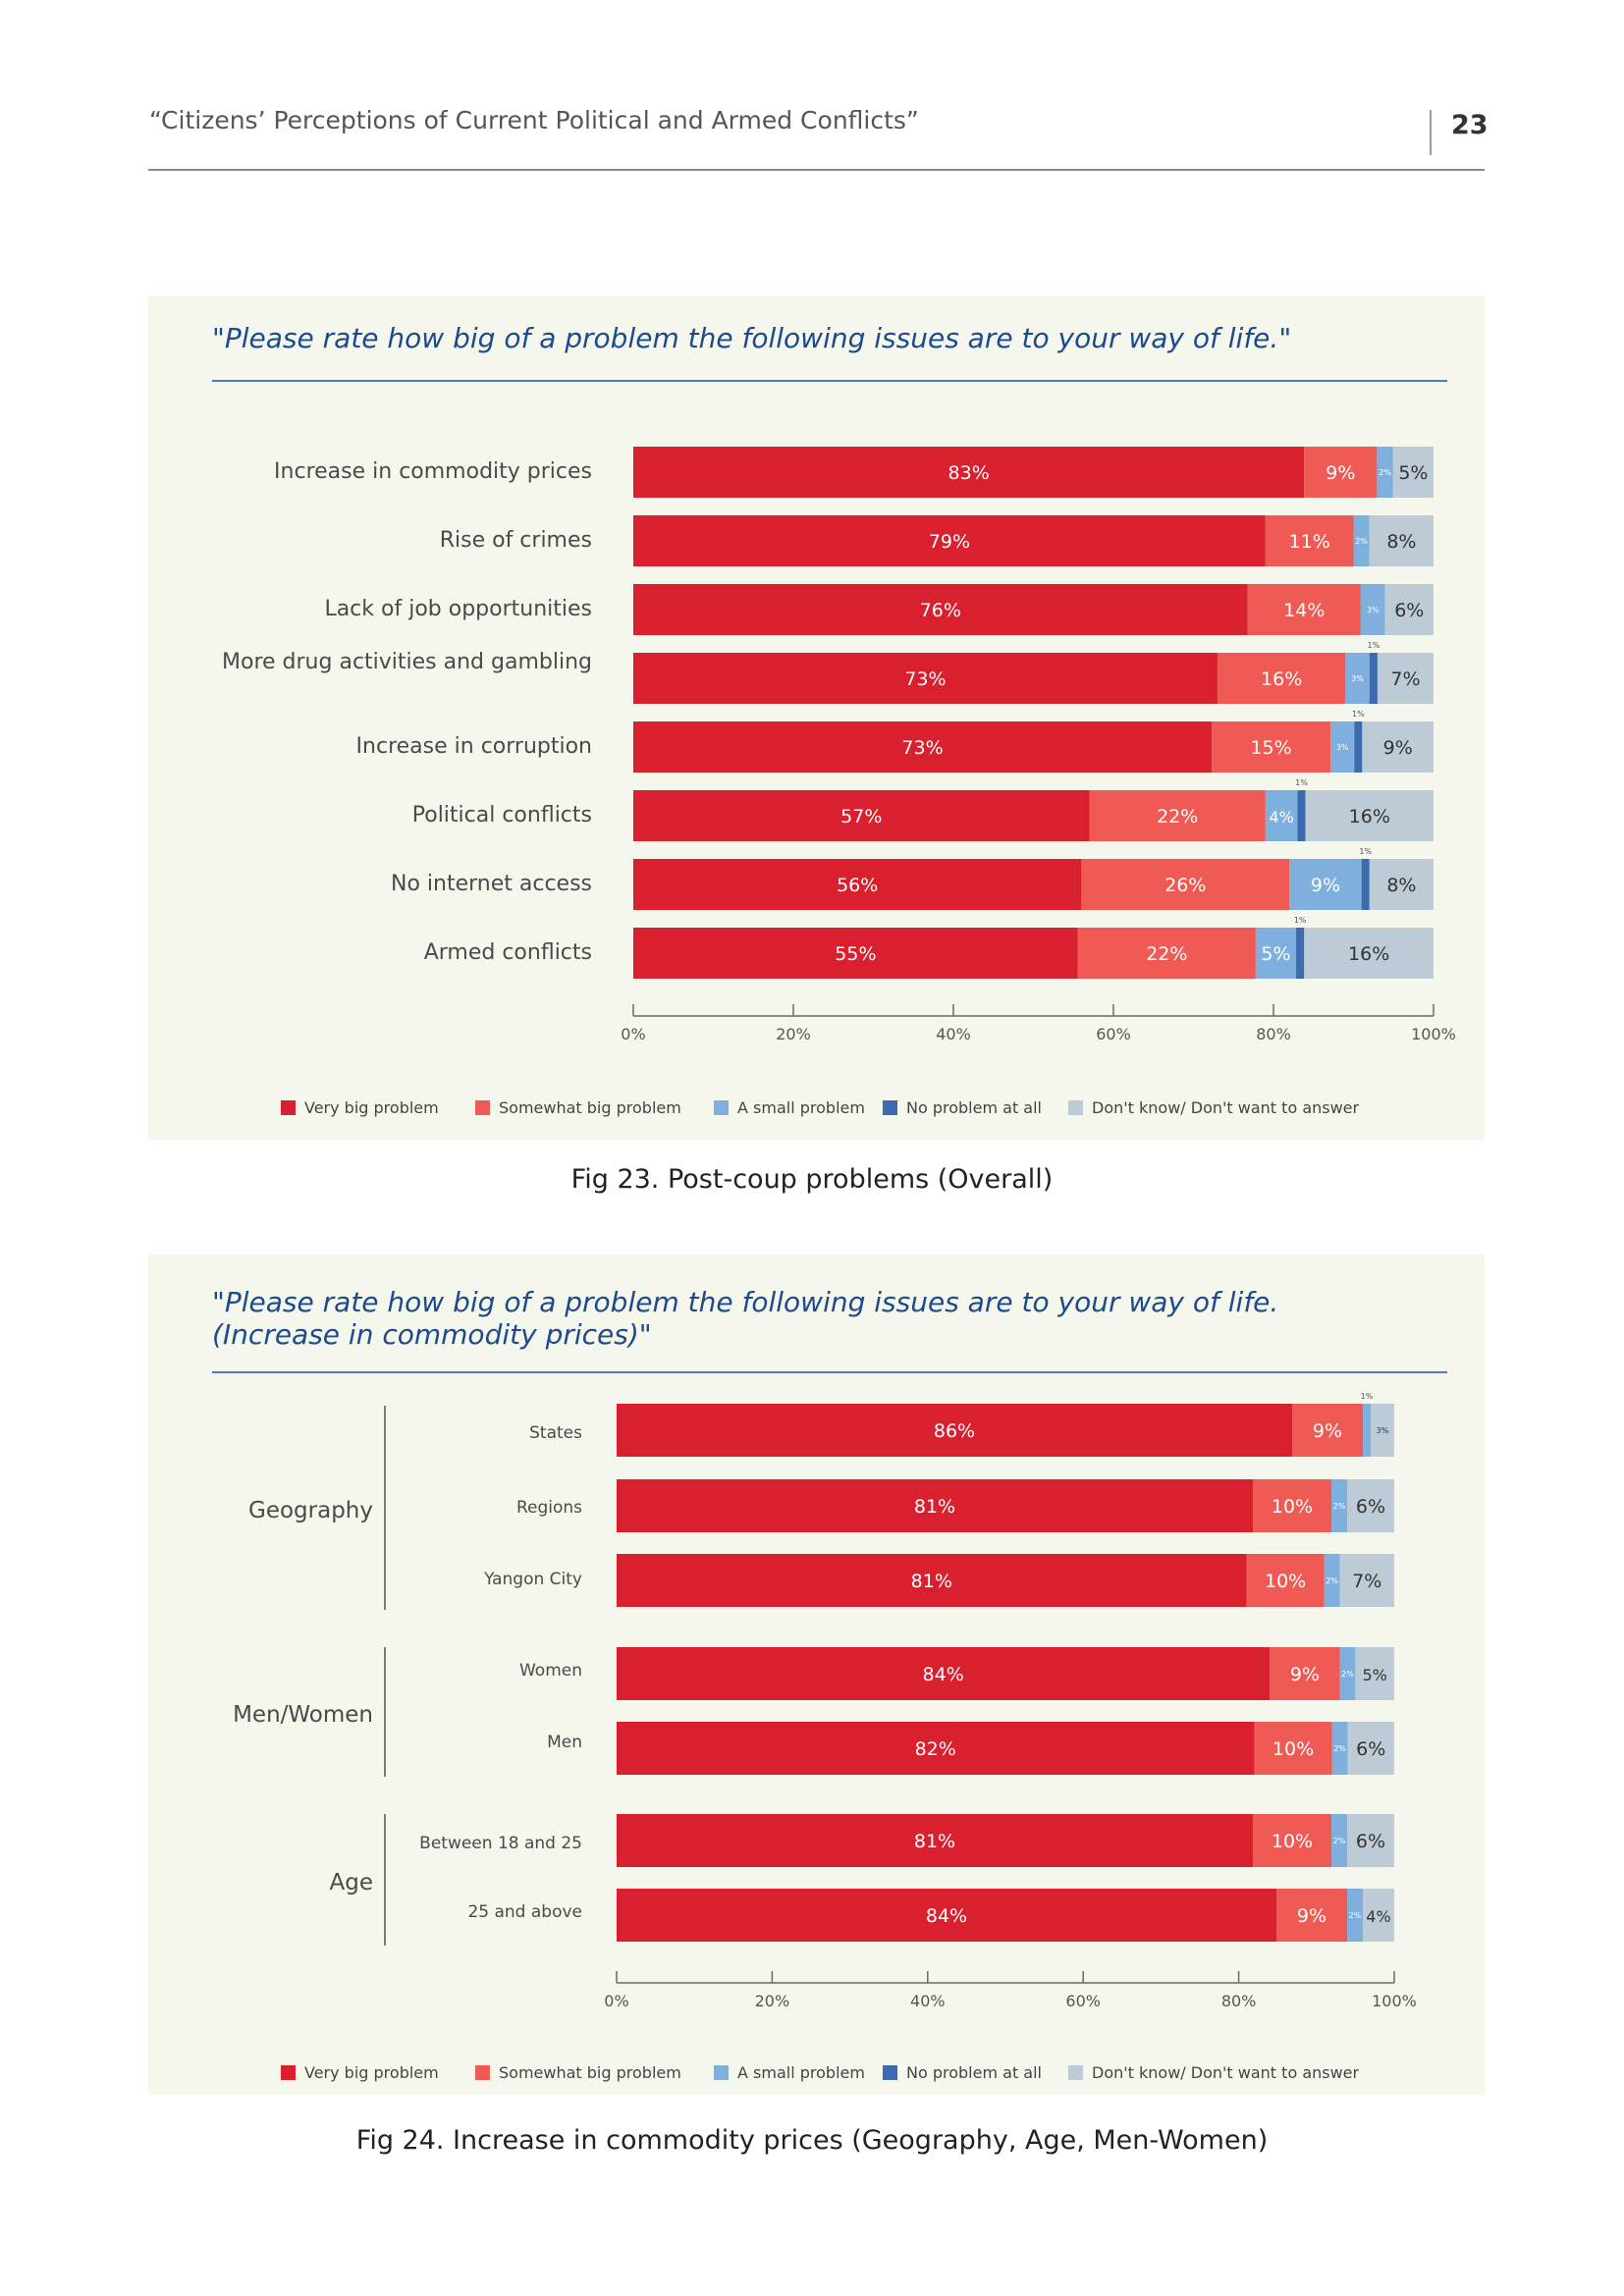  I want to click on fig24-label-0-2: 81%, so click(931, 1582).